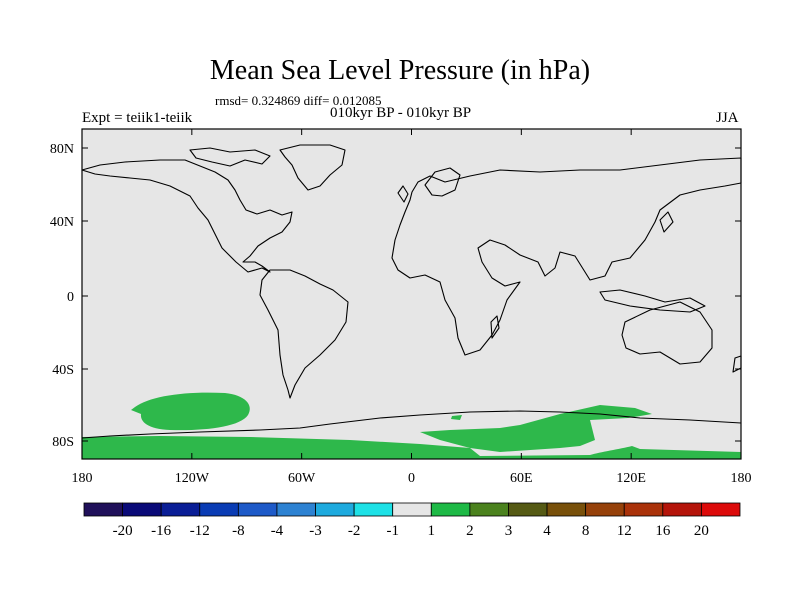 The width and height of the screenshot is (800, 600). Describe the element at coordinates (392, 531) in the screenshot. I see `colorbar-label: -1` at that location.